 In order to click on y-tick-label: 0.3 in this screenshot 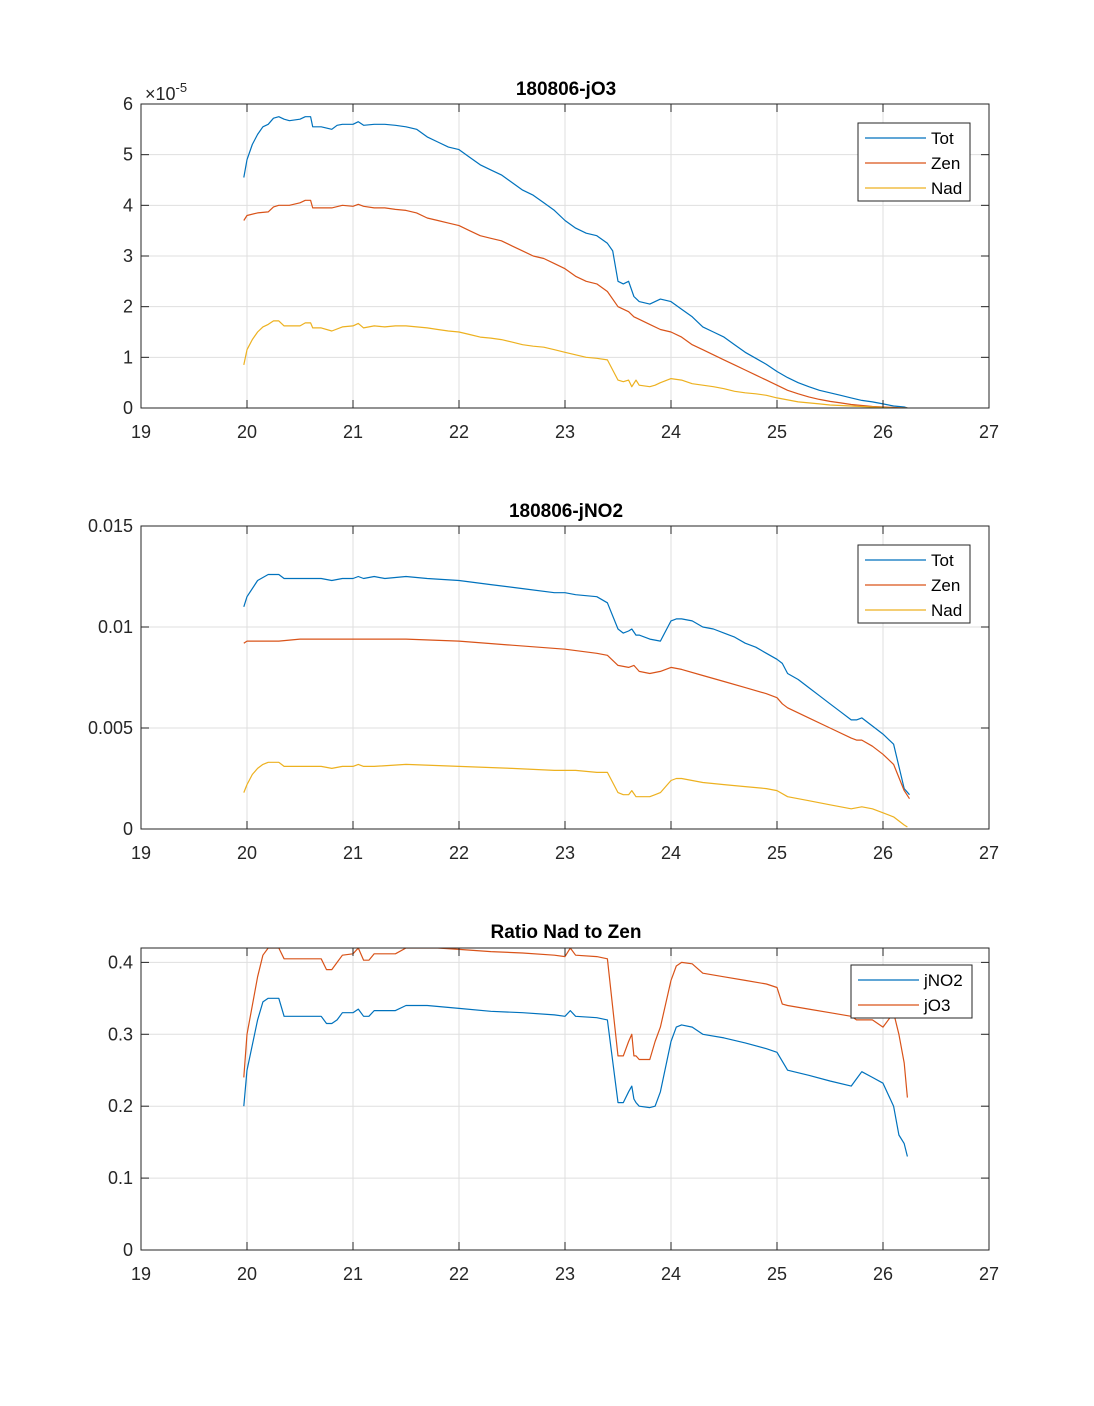, I will do `click(120, 1034)`.